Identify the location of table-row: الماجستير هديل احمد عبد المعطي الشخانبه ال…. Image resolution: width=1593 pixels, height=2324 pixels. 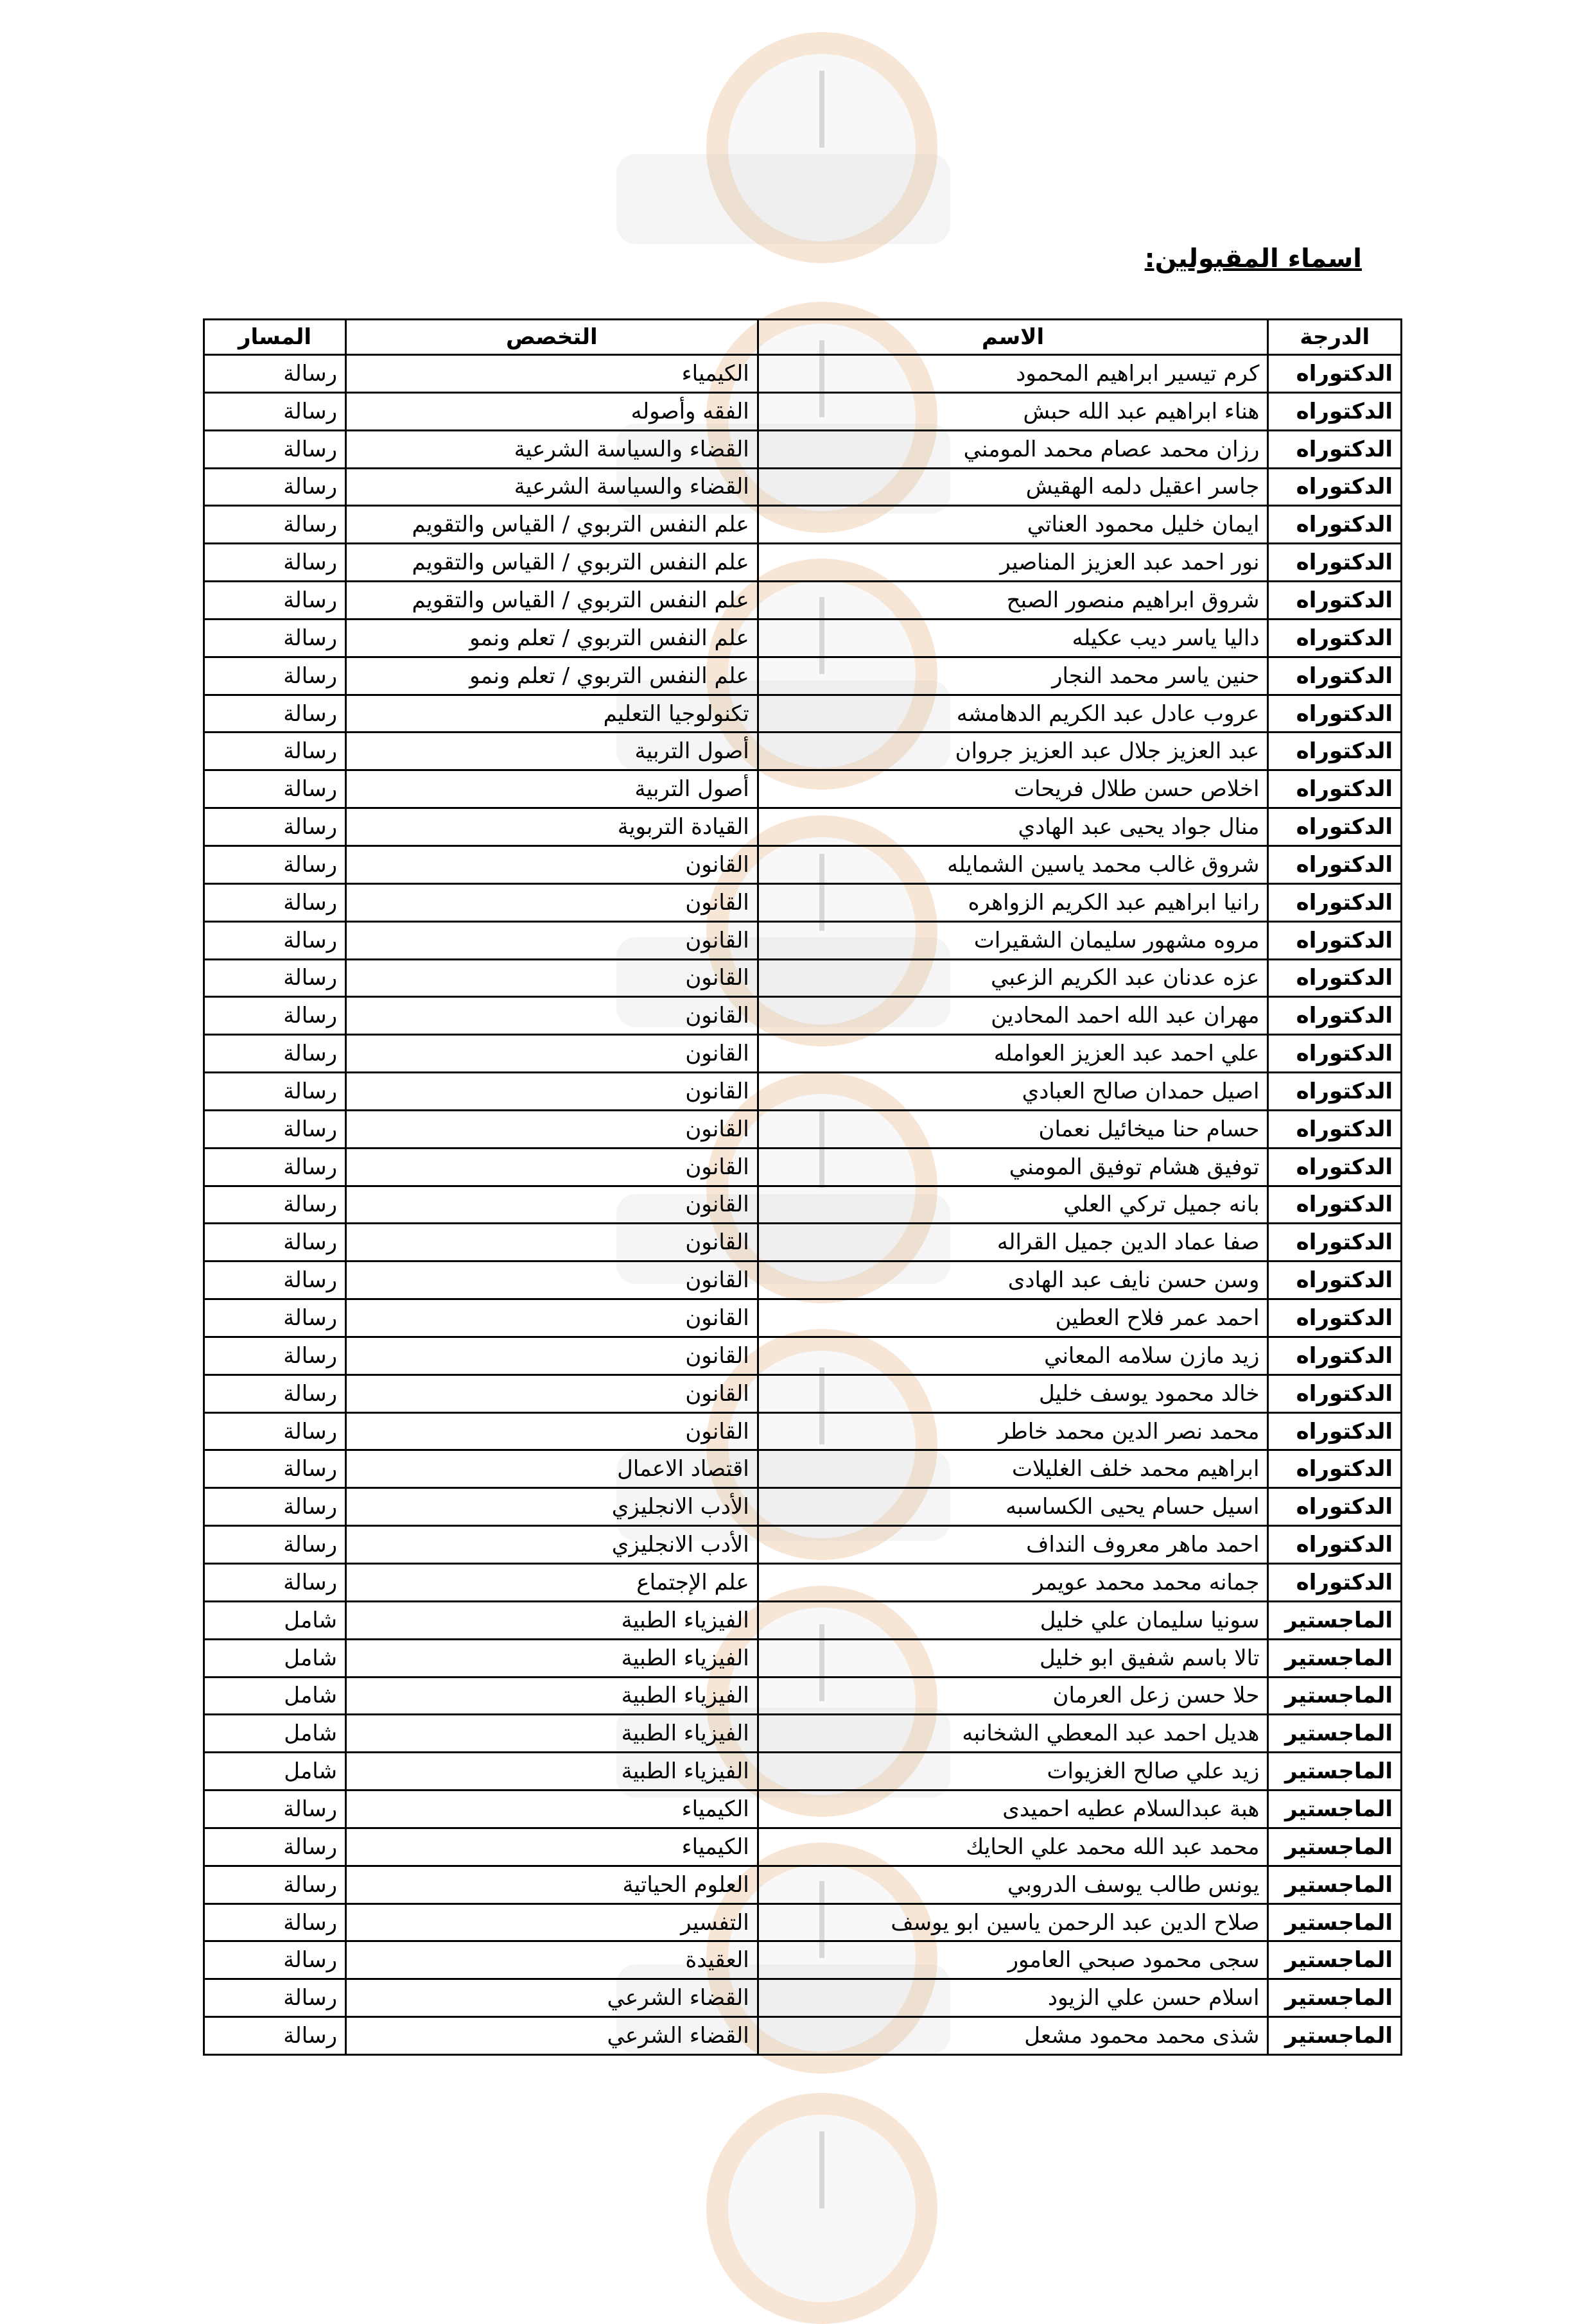
(802, 1734).